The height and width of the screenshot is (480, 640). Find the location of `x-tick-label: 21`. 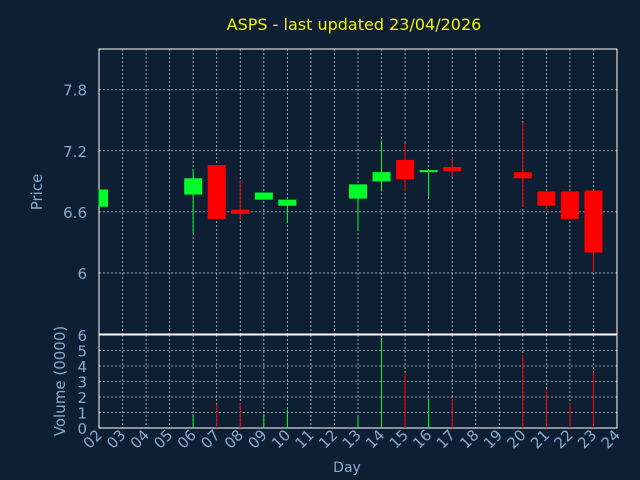

x-tick-label: 21 is located at coordinates (540, 439).